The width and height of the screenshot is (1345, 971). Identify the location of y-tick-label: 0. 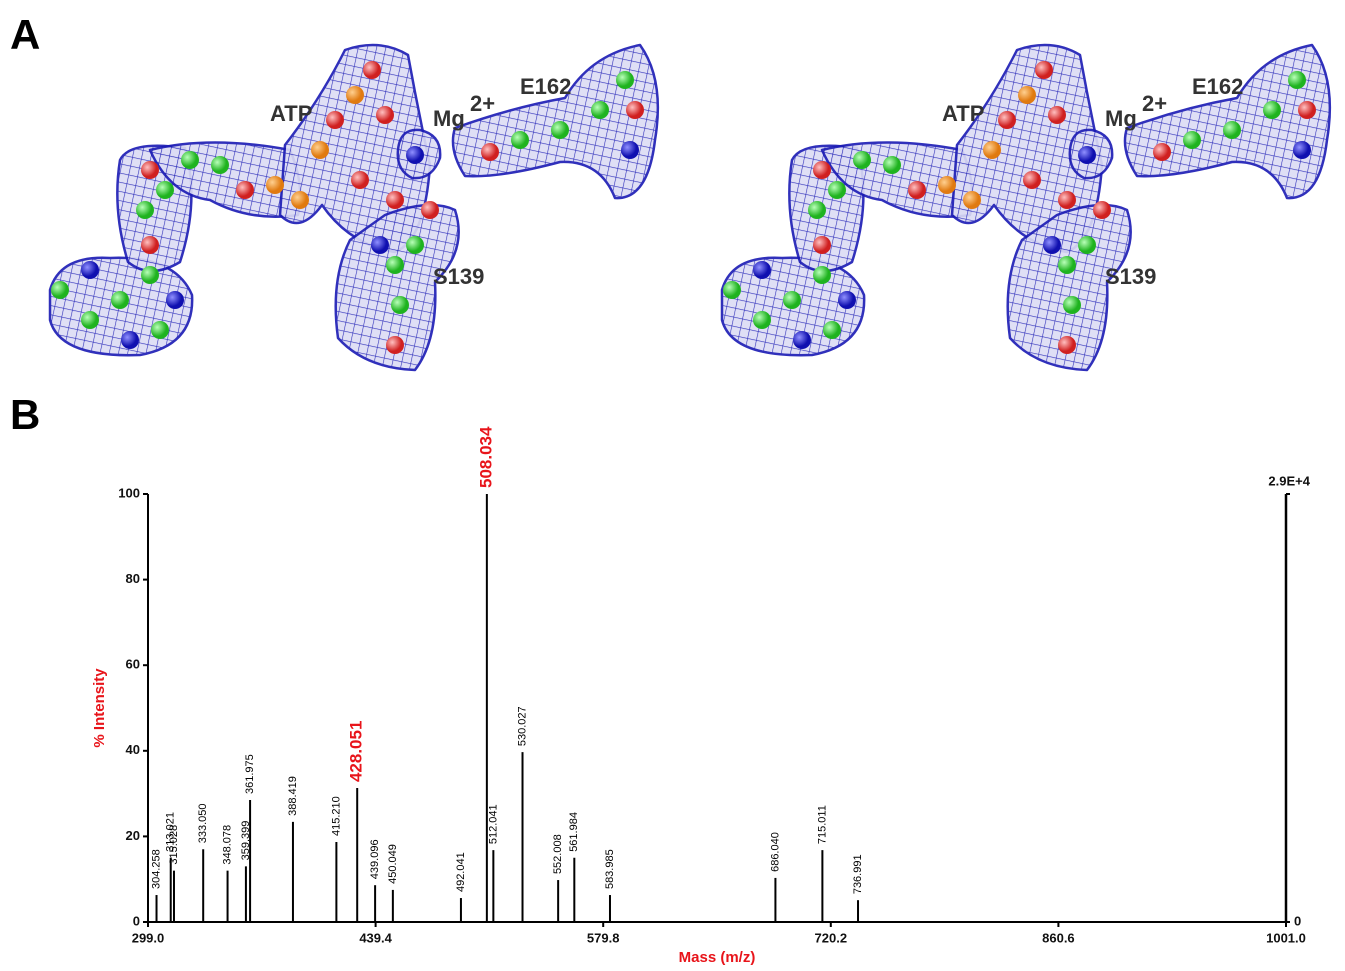
(136, 920).